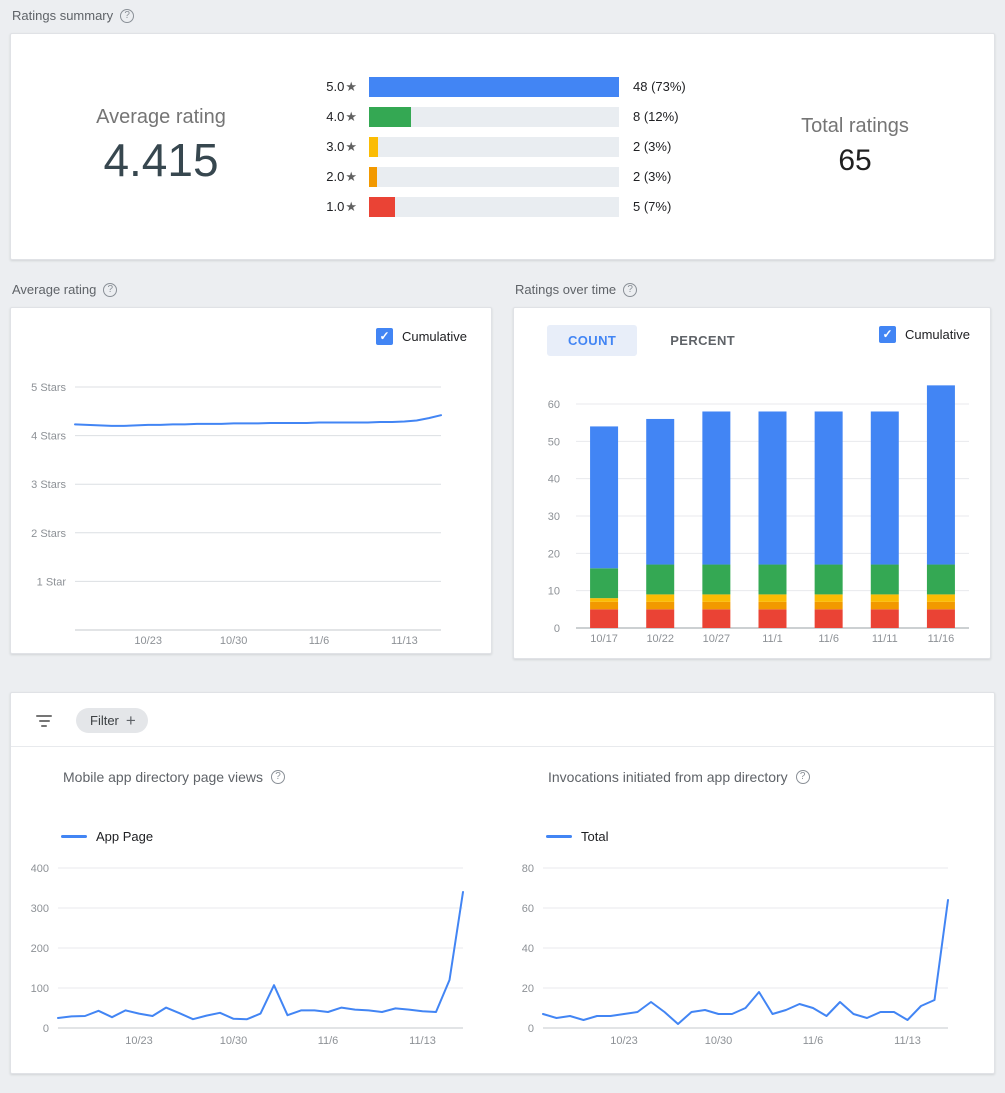 The height and width of the screenshot is (1093, 1005). What do you see at coordinates (554, 442) in the screenshot?
I see `svg-text: 50` at bounding box center [554, 442].